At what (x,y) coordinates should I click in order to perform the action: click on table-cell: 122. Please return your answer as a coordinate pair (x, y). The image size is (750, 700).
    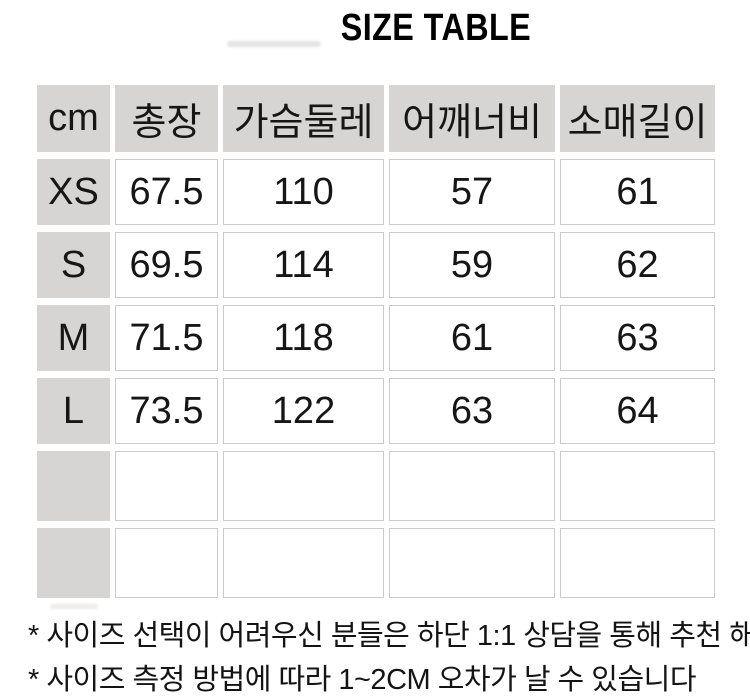
    Looking at the image, I should click on (303, 411).